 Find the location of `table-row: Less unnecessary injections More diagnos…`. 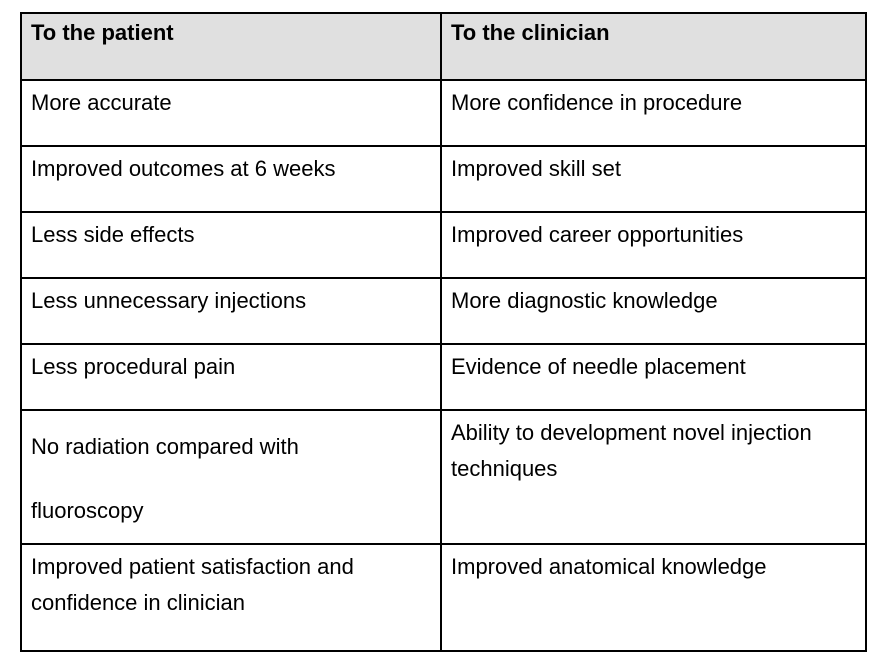

table-row: Less unnecessary injections More diagnos… is located at coordinates (443, 311).